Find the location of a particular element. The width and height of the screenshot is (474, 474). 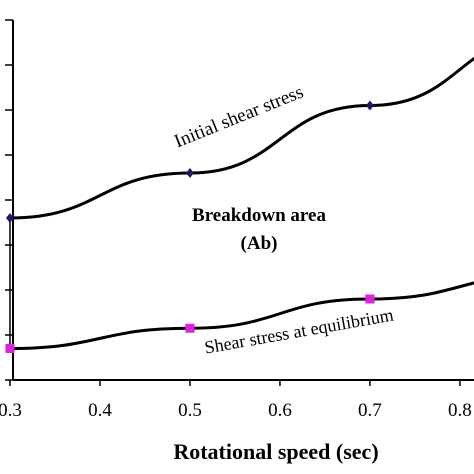

x-tick-label: 0.8 is located at coordinates (460, 410).